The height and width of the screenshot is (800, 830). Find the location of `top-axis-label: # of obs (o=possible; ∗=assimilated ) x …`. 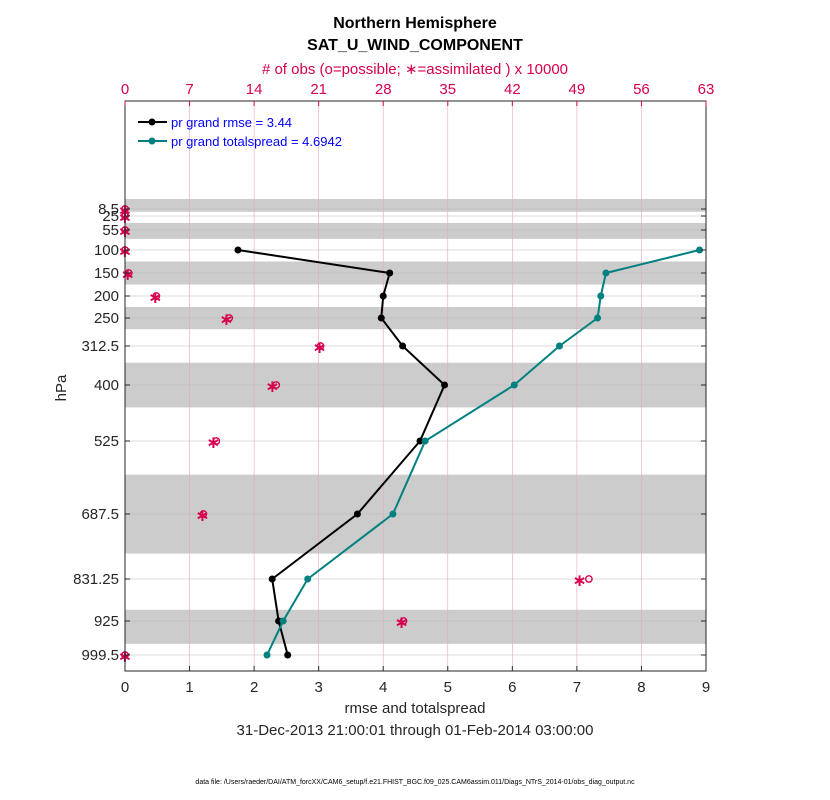

top-axis-label: # of obs (o=possible; ∗=assimilated ) x … is located at coordinates (415, 69).